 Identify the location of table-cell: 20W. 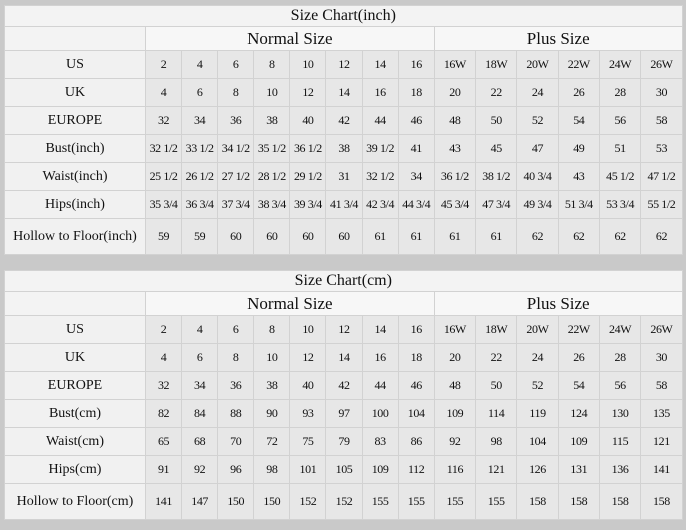
(537, 329).